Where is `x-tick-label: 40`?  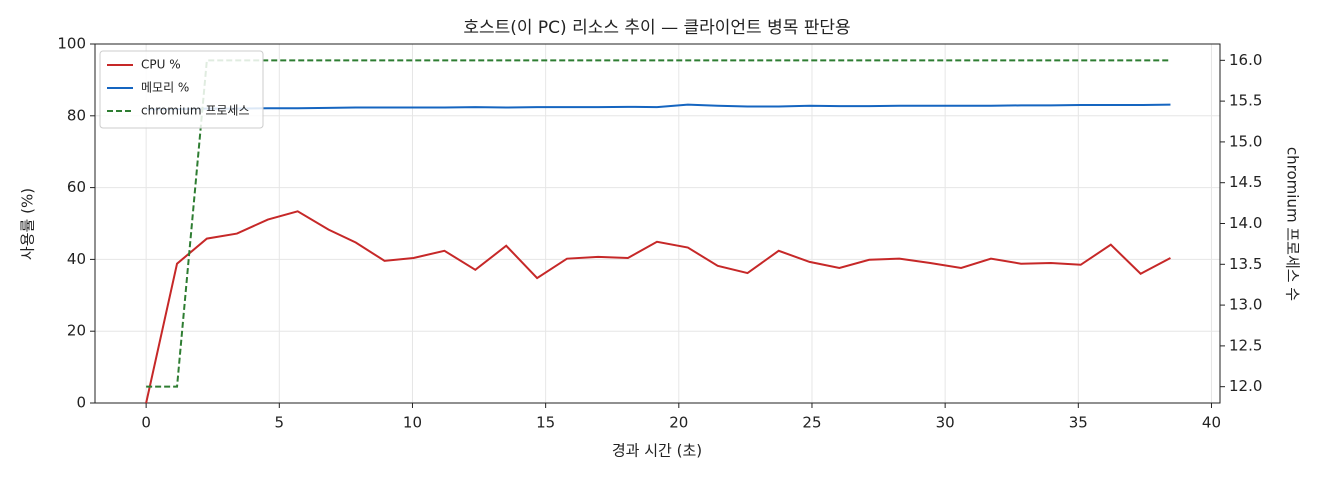 x-tick-label: 40 is located at coordinates (1211, 423).